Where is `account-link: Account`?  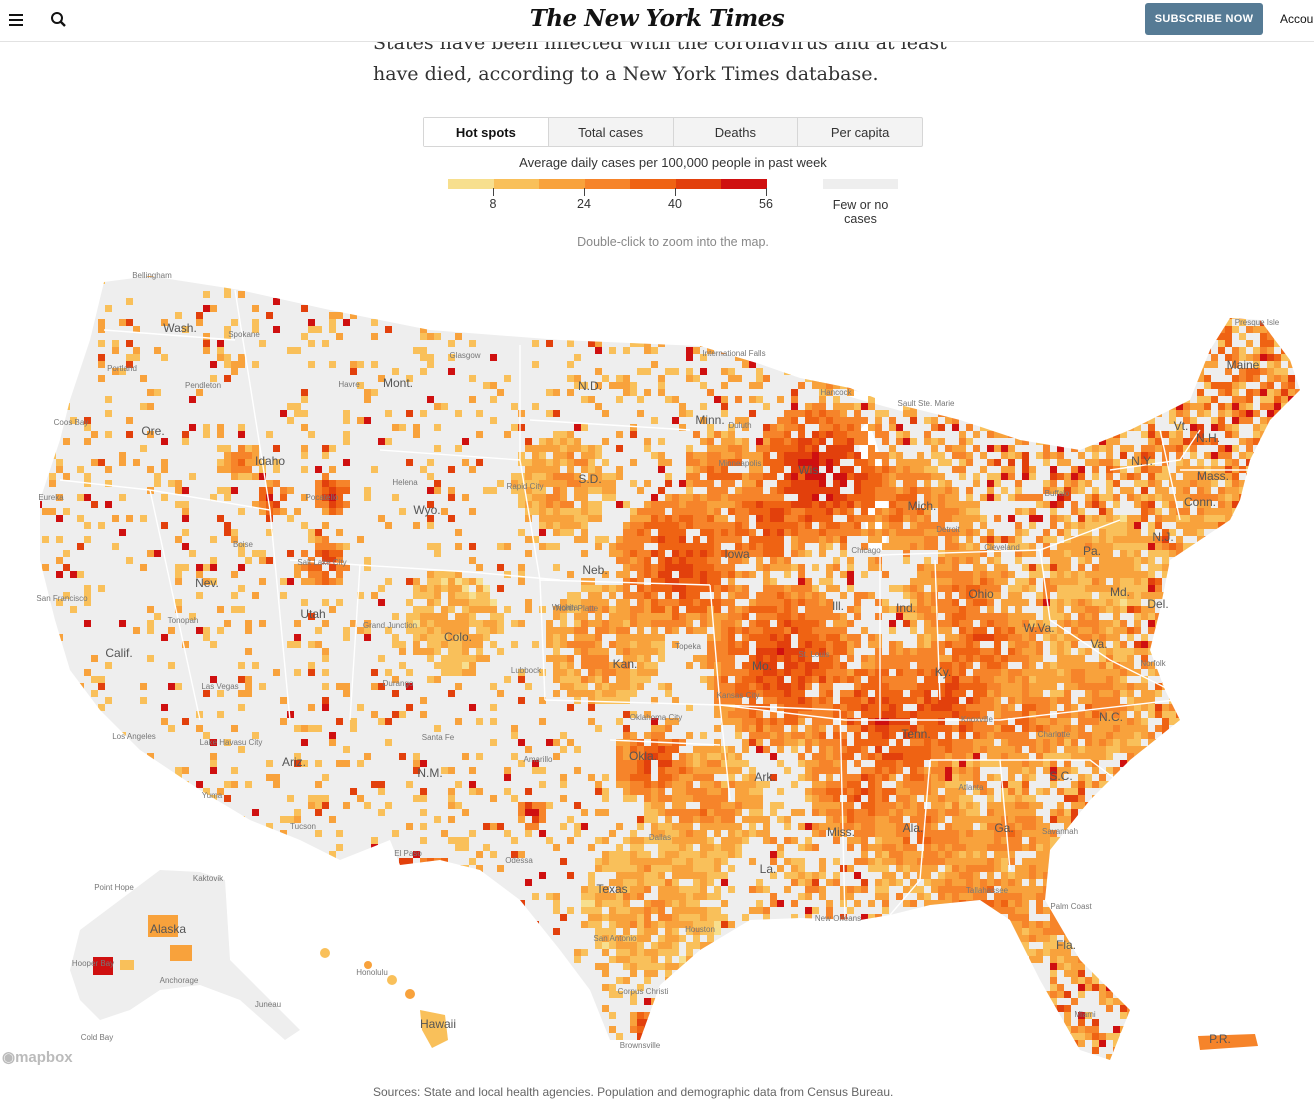
account-link: Account is located at coordinates (1297, 19).